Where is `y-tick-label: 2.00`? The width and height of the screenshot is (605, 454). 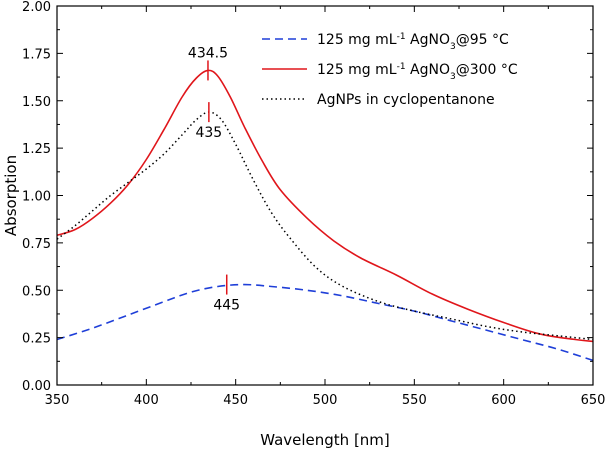 y-tick-label: 2.00 is located at coordinates (36, 7).